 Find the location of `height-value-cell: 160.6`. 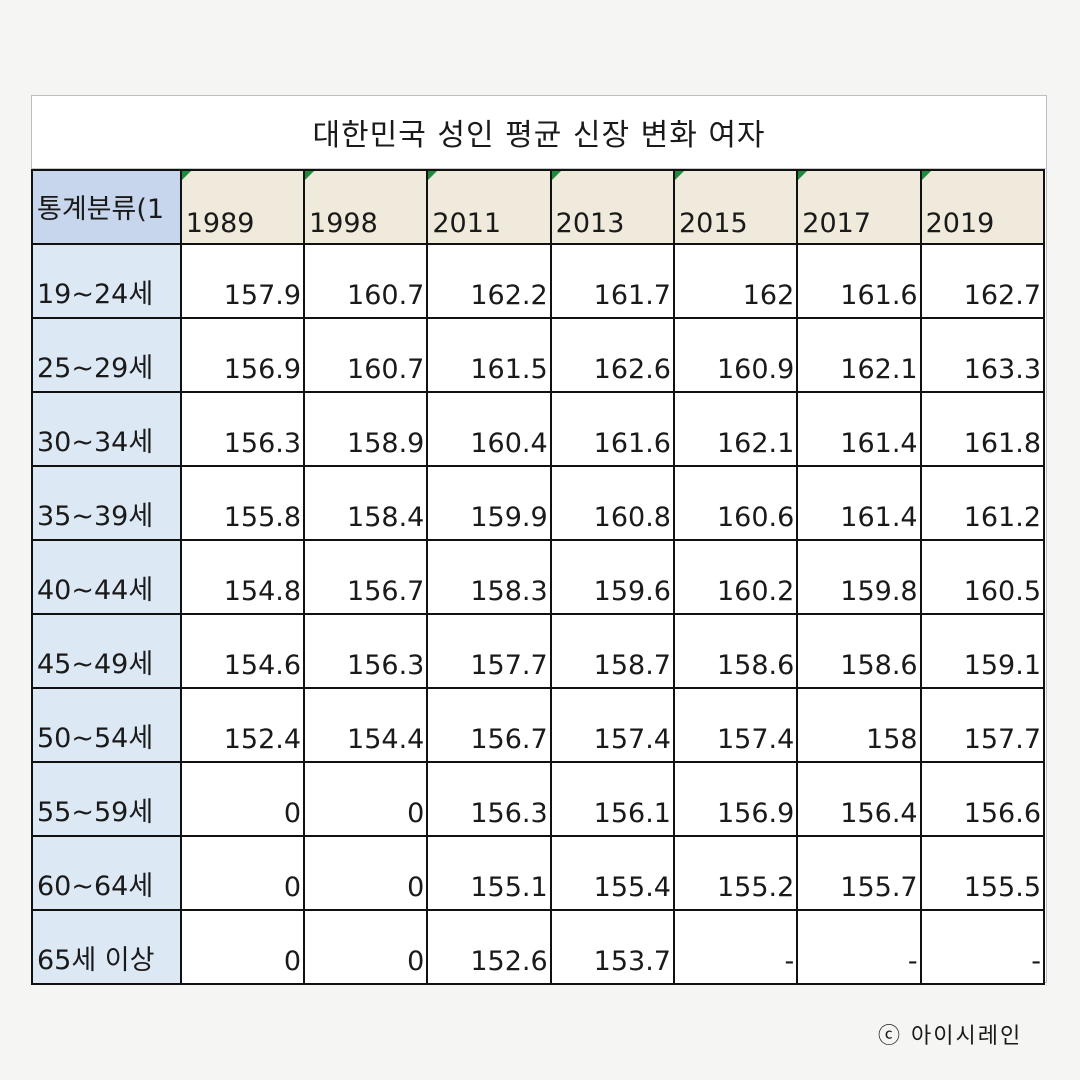

height-value-cell: 160.6 is located at coordinates (735, 503).